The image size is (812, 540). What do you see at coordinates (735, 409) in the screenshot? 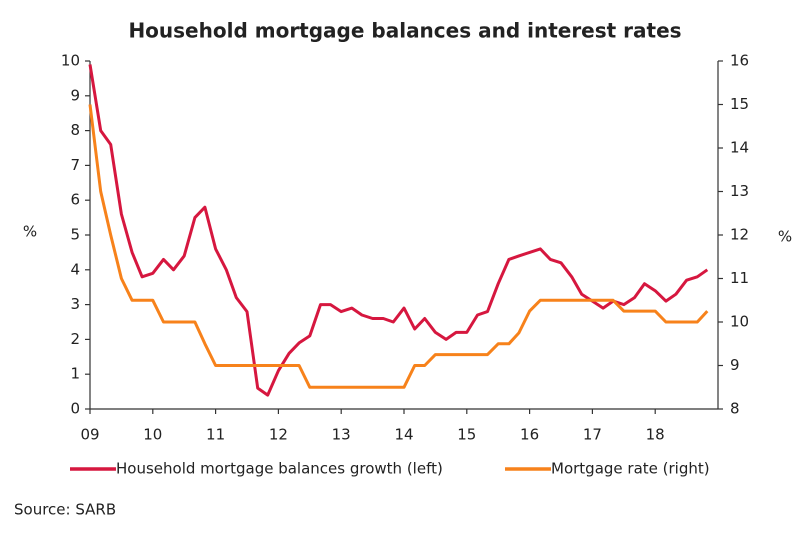
I see `y2-tick-label: 8` at bounding box center [735, 409].